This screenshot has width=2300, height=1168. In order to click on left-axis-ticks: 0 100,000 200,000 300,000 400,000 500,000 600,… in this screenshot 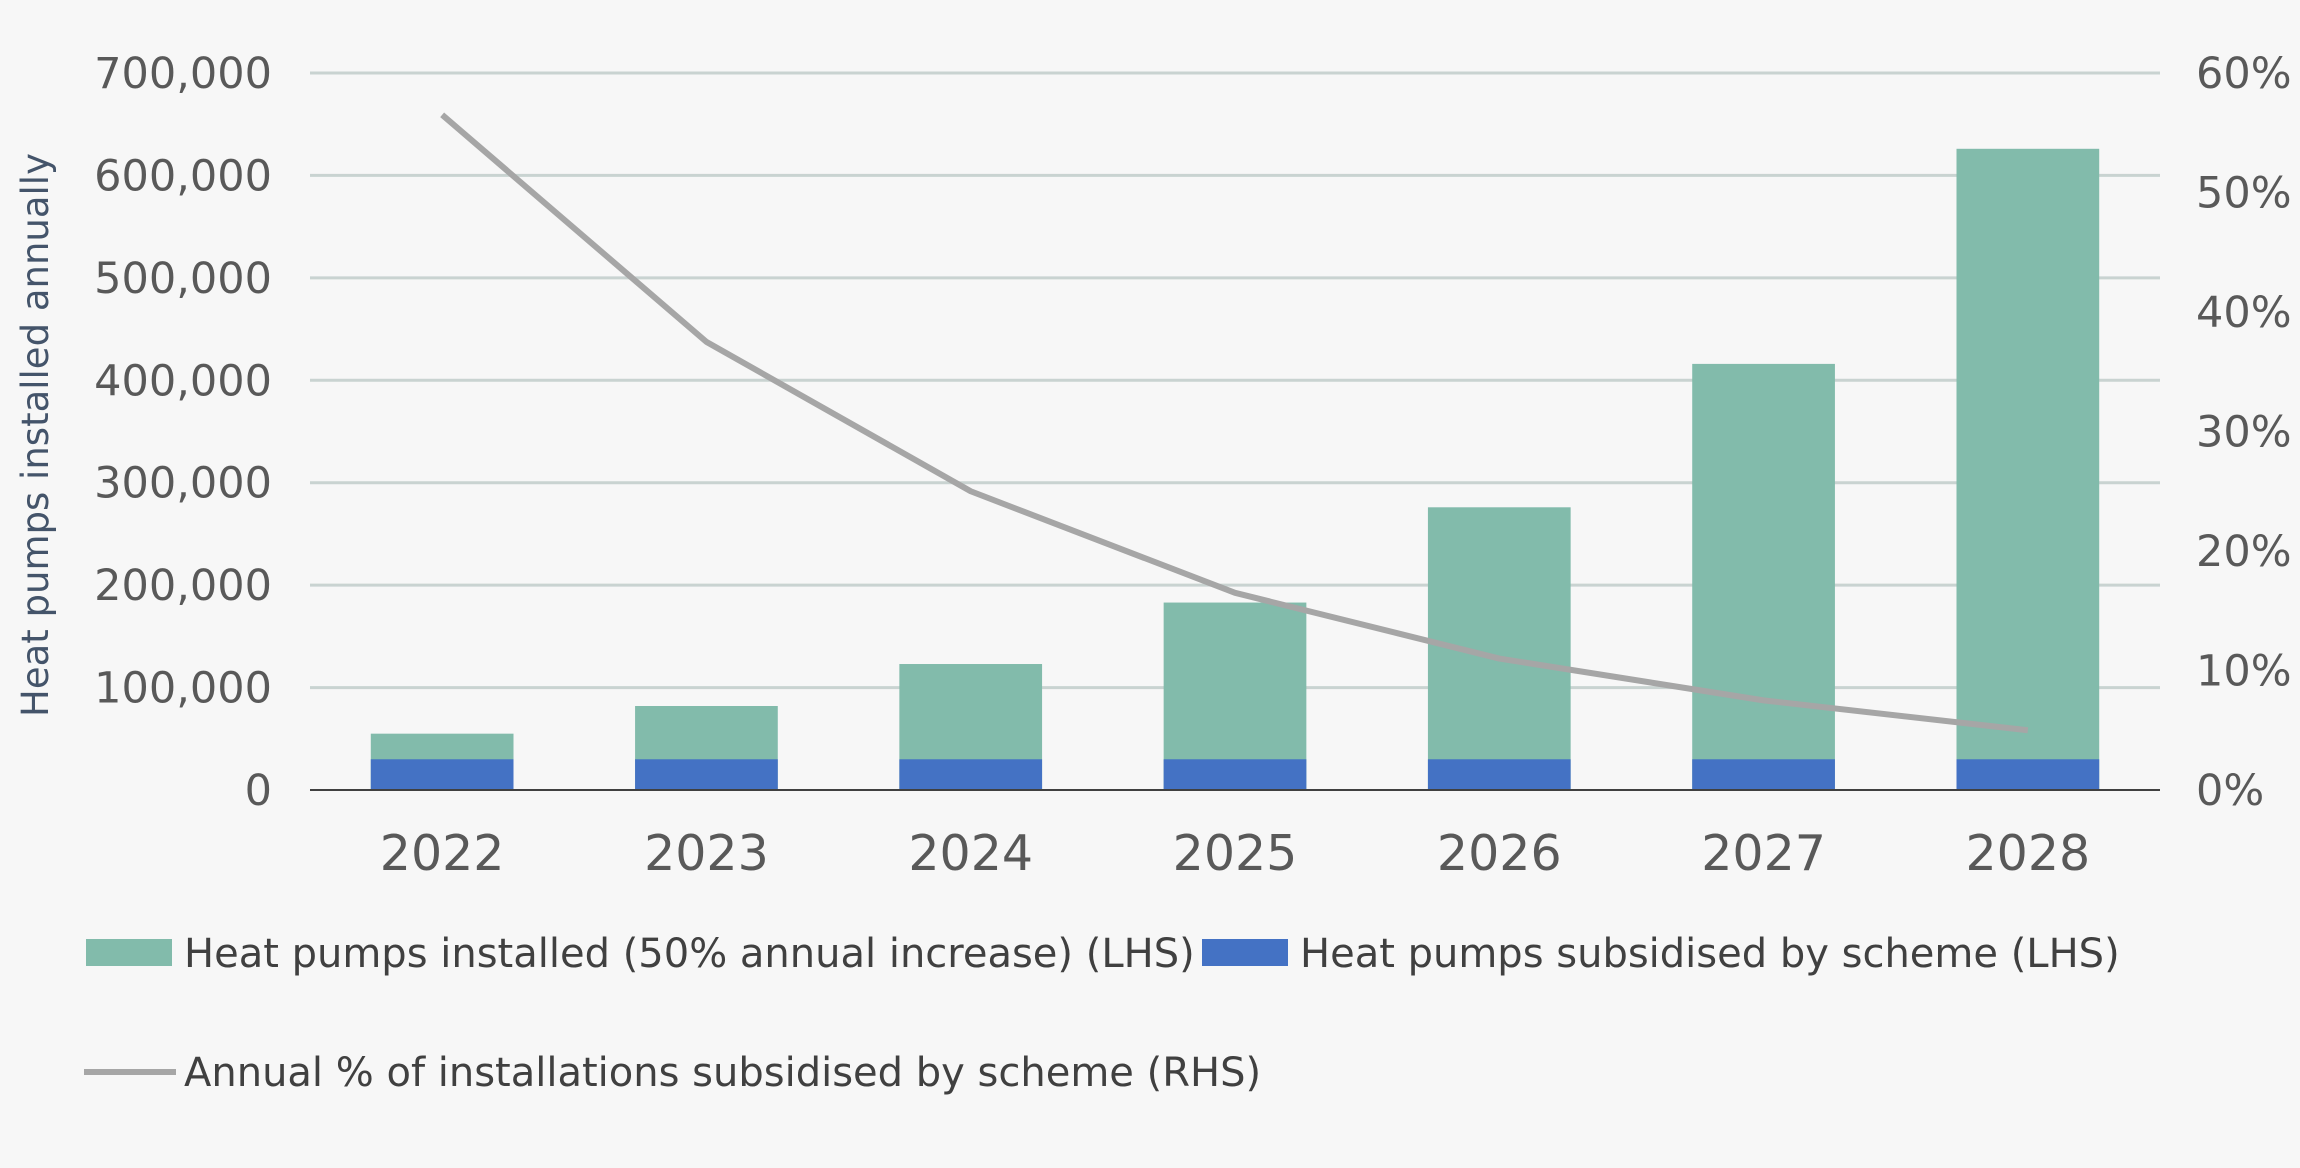, I will do `click(183, 432)`.